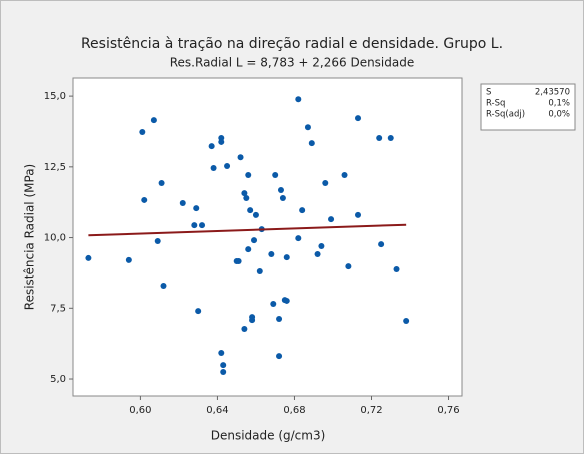  Describe the element at coordinates (30, 237) in the screenshot. I see `y-axis-label: Resistência Radial (MPa)` at that location.